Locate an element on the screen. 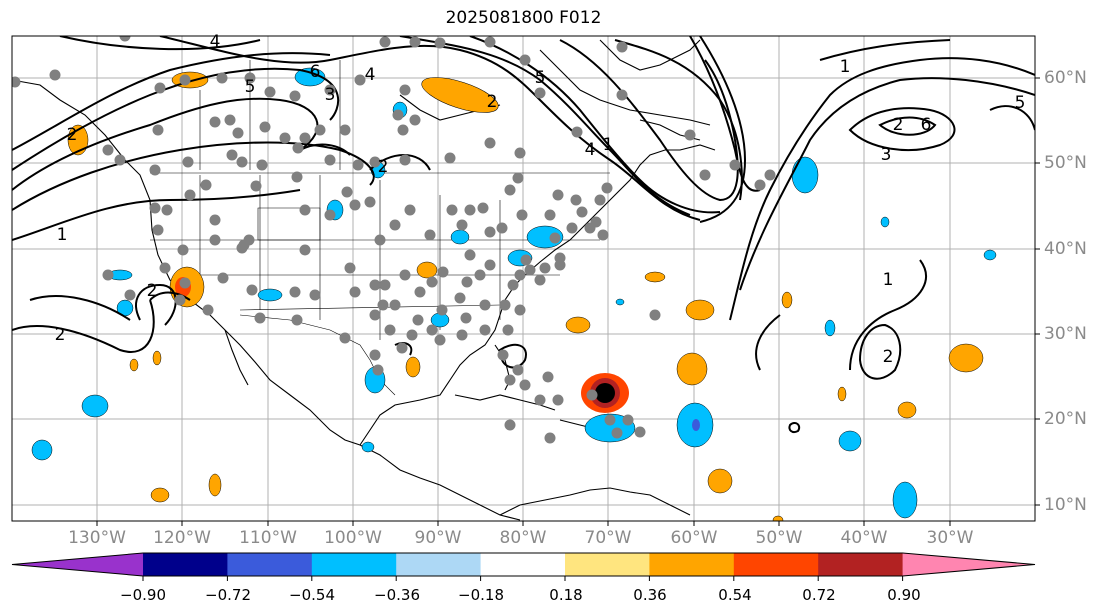 The width and height of the screenshot is (1105, 615). lon-label-30w: 30°W is located at coordinates (950, 538).